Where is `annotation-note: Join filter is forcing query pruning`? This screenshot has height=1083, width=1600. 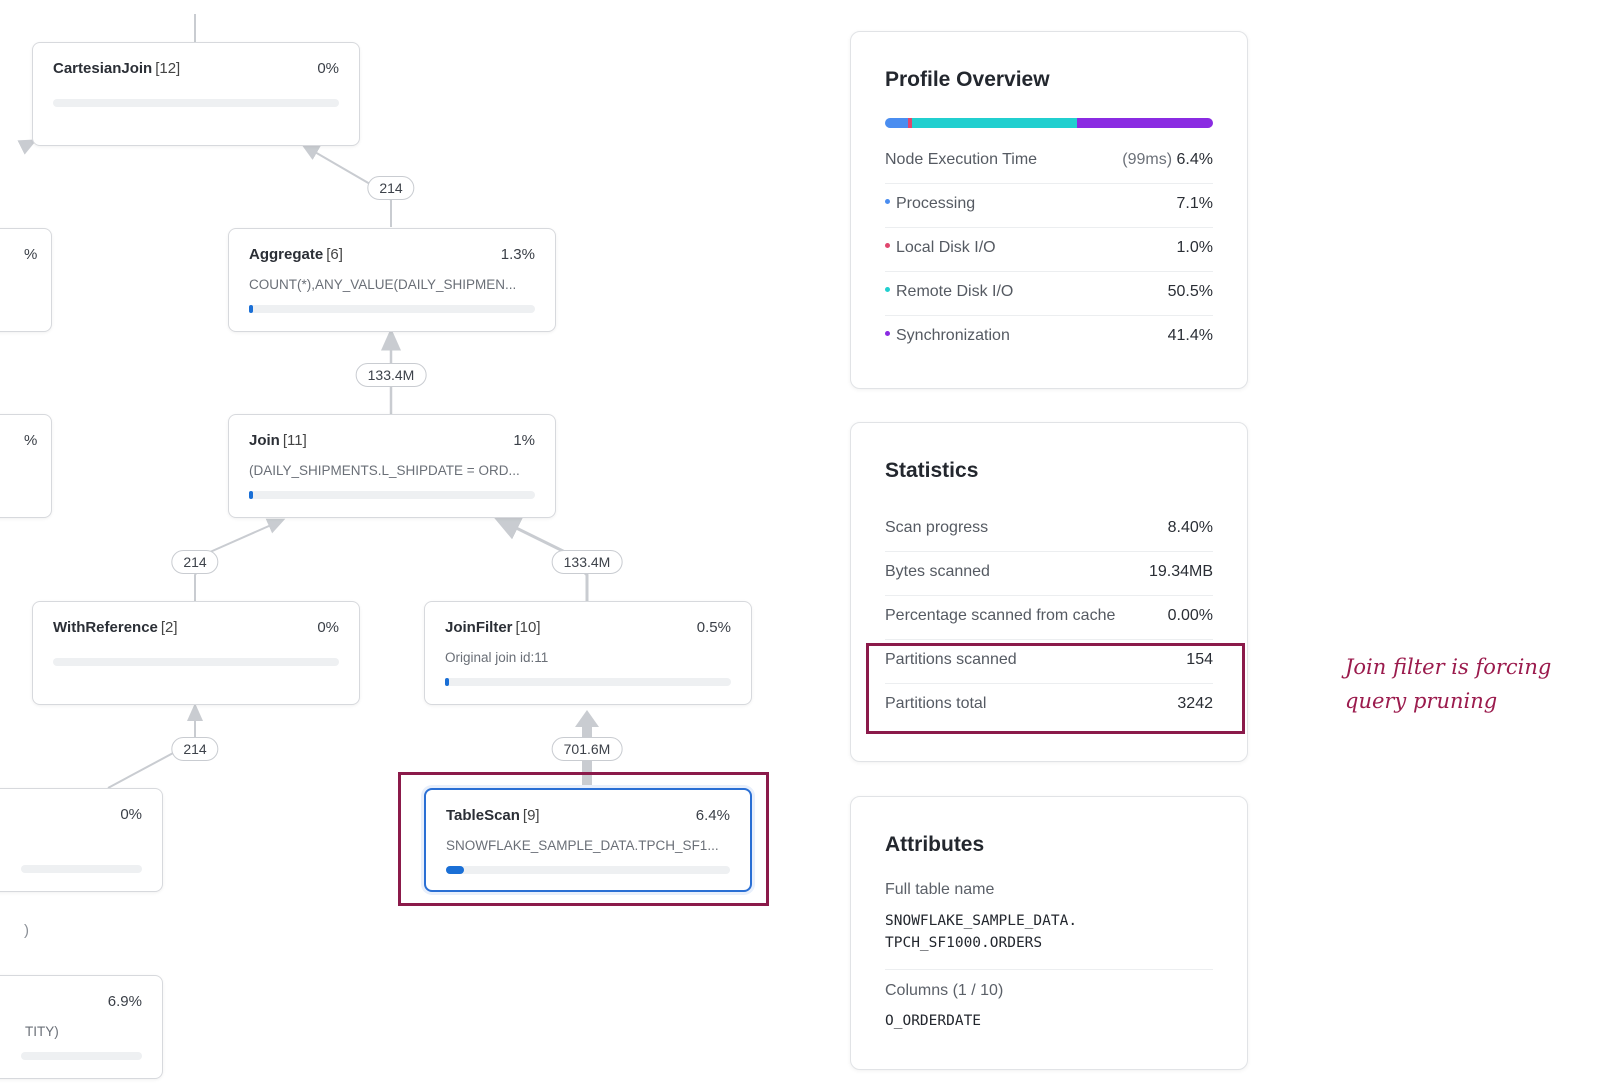 annotation-note: Join filter is forcing query pruning is located at coordinates (1448, 684).